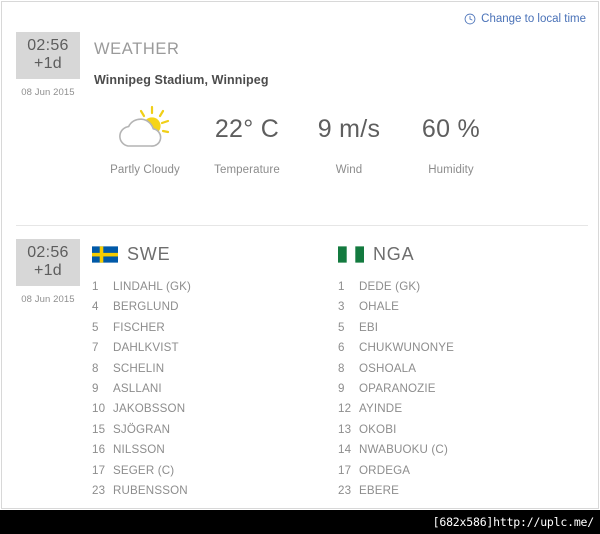 The height and width of the screenshot is (534, 600). What do you see at coordinates (99, 429) in the screenshot?
I see `player-number: 15` at bounding box center [99, 429].